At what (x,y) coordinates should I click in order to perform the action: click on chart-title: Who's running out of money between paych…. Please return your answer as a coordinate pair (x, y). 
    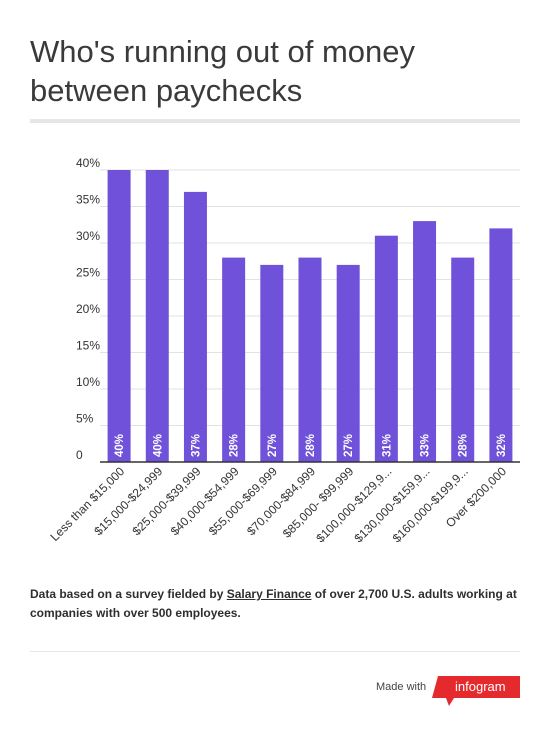
    Looking at the image, I should click on (223, 71).